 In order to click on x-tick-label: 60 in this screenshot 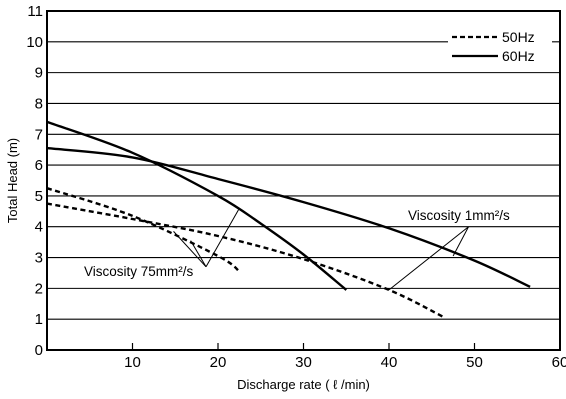, I will do `click(559, 362)`.